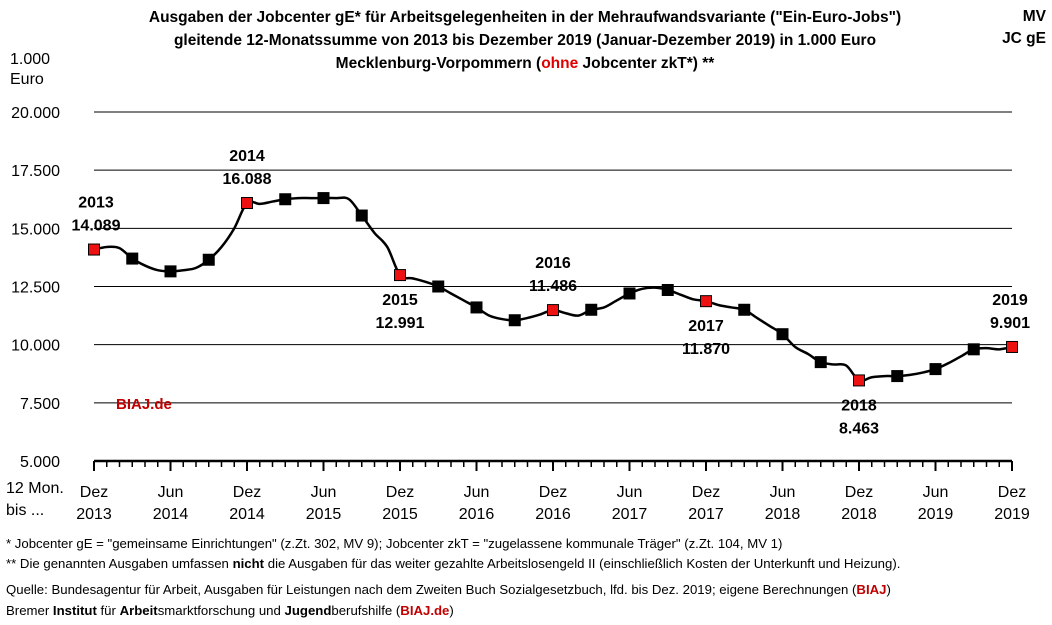 This screenshot has width=1052, height=625. What do you see at coordinates (74, 610) in the screenshot?
I see `institute-b: Institut` at bounding box center [74, 610].